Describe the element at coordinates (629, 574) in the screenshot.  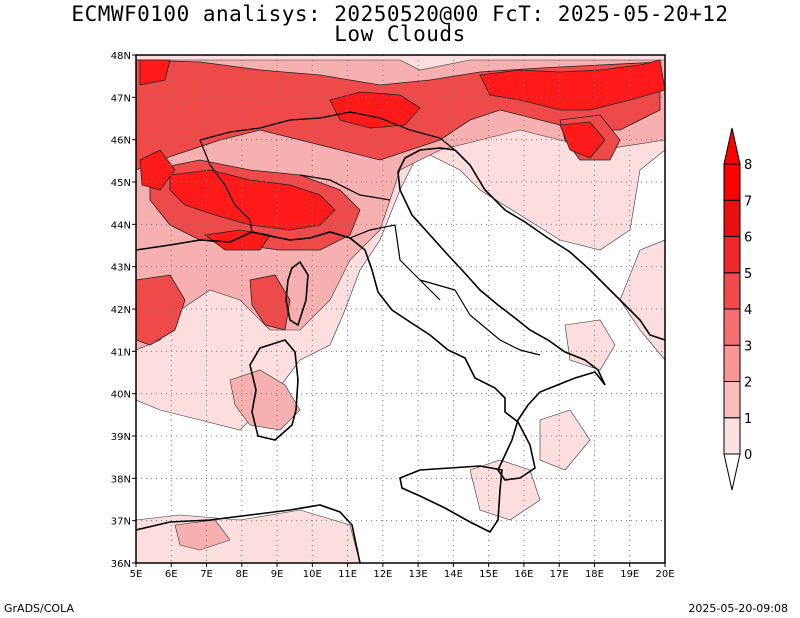
I see `lon-tick-label: 19E` at that location.